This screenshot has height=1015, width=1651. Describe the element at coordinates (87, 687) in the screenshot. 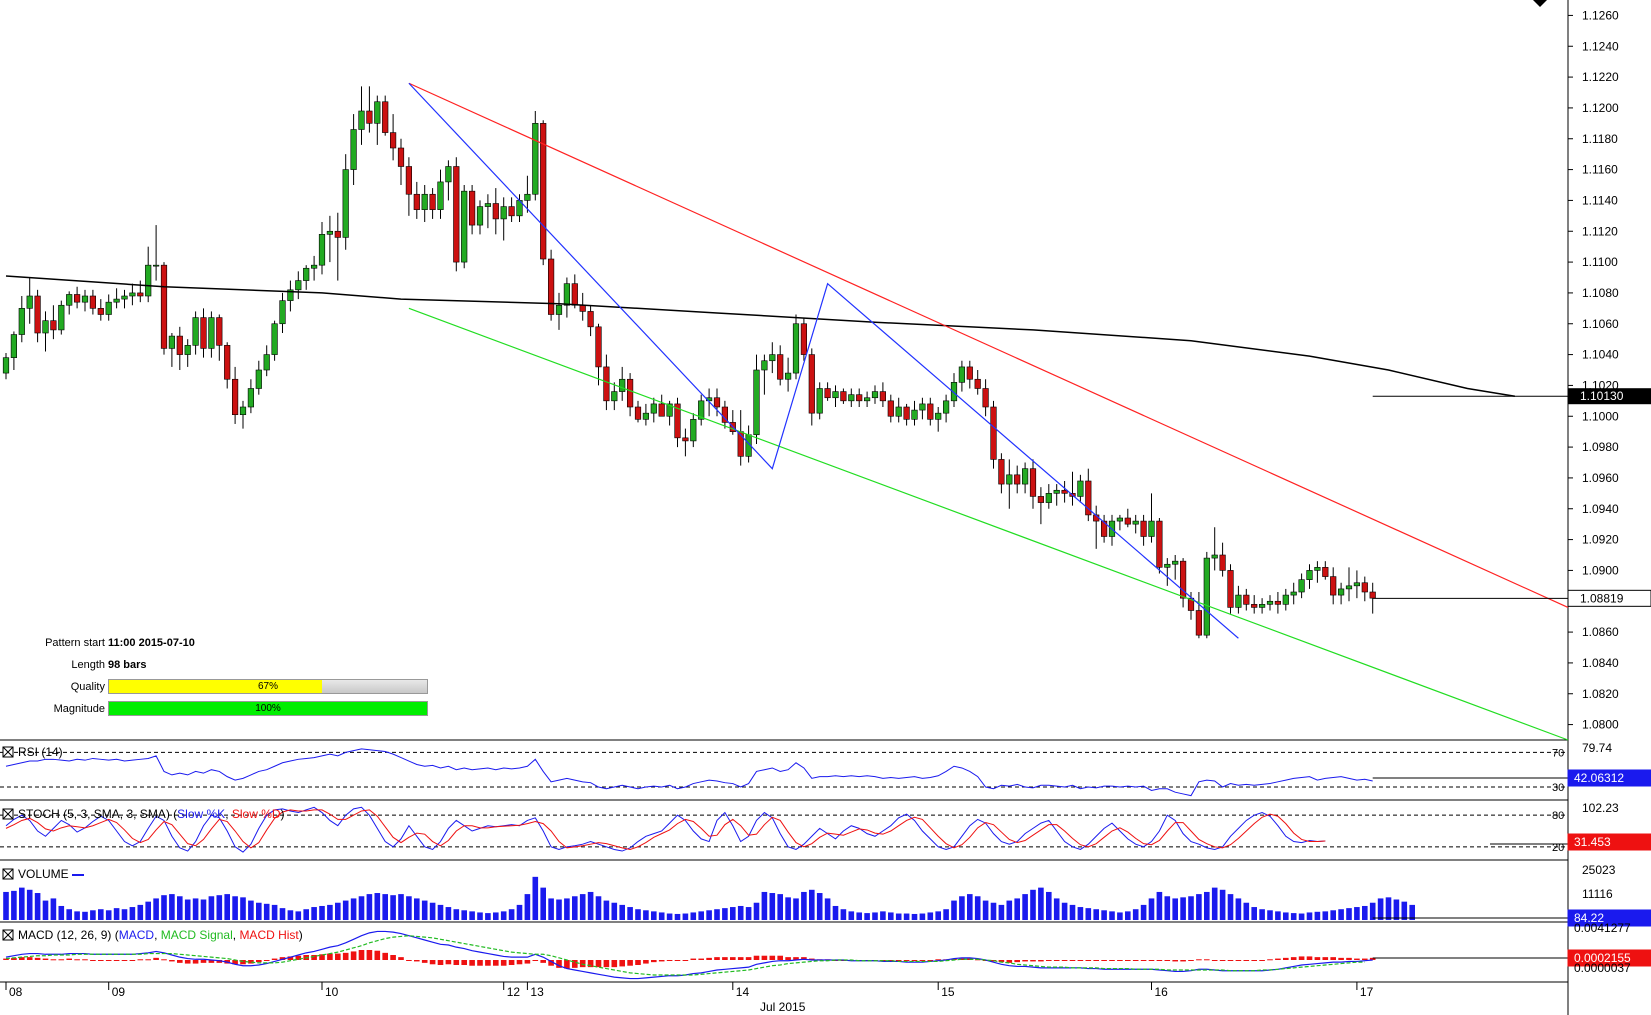

I see `quality-label: Quality` at that location.